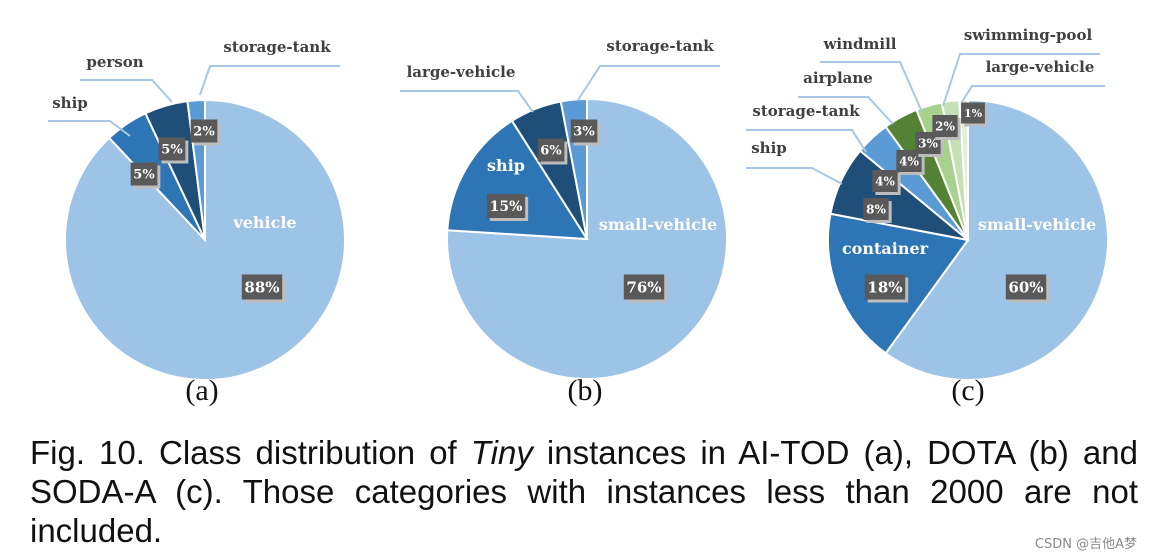  I want to click on pct-label-vehicle: 88%, so click(261, 287).